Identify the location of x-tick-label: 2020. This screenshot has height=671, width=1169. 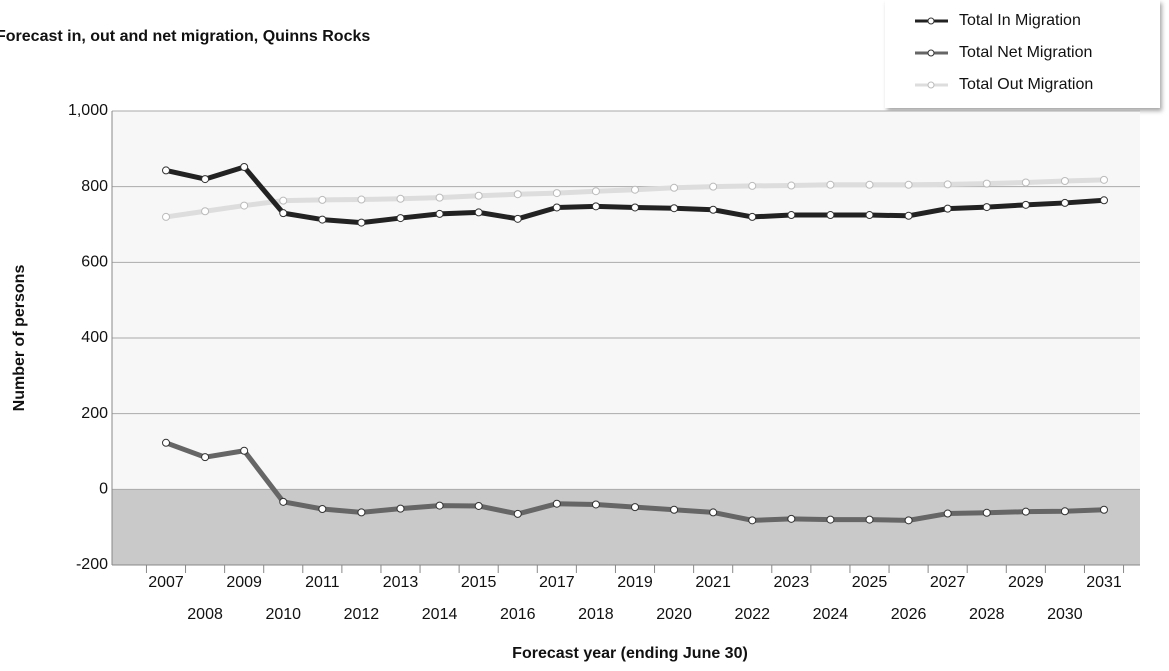
(674, 614).